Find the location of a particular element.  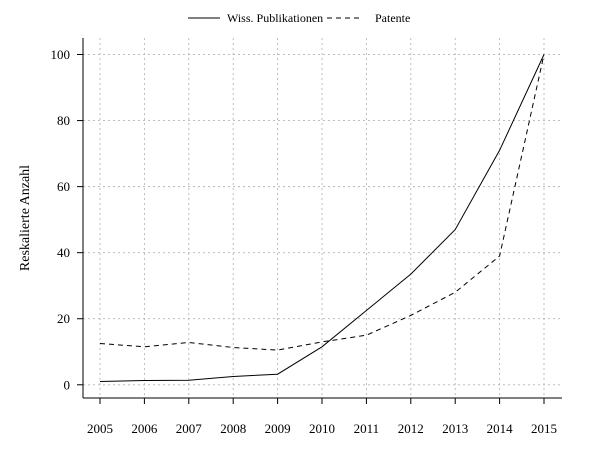

x-tick-label: 2007 is located at coordinates (189, 428).